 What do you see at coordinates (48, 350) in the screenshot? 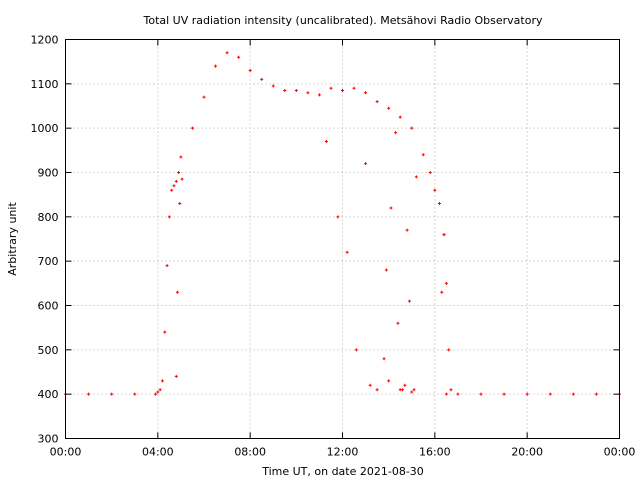
I see `y-tick-label: 500` at bounding box center [48, 350].